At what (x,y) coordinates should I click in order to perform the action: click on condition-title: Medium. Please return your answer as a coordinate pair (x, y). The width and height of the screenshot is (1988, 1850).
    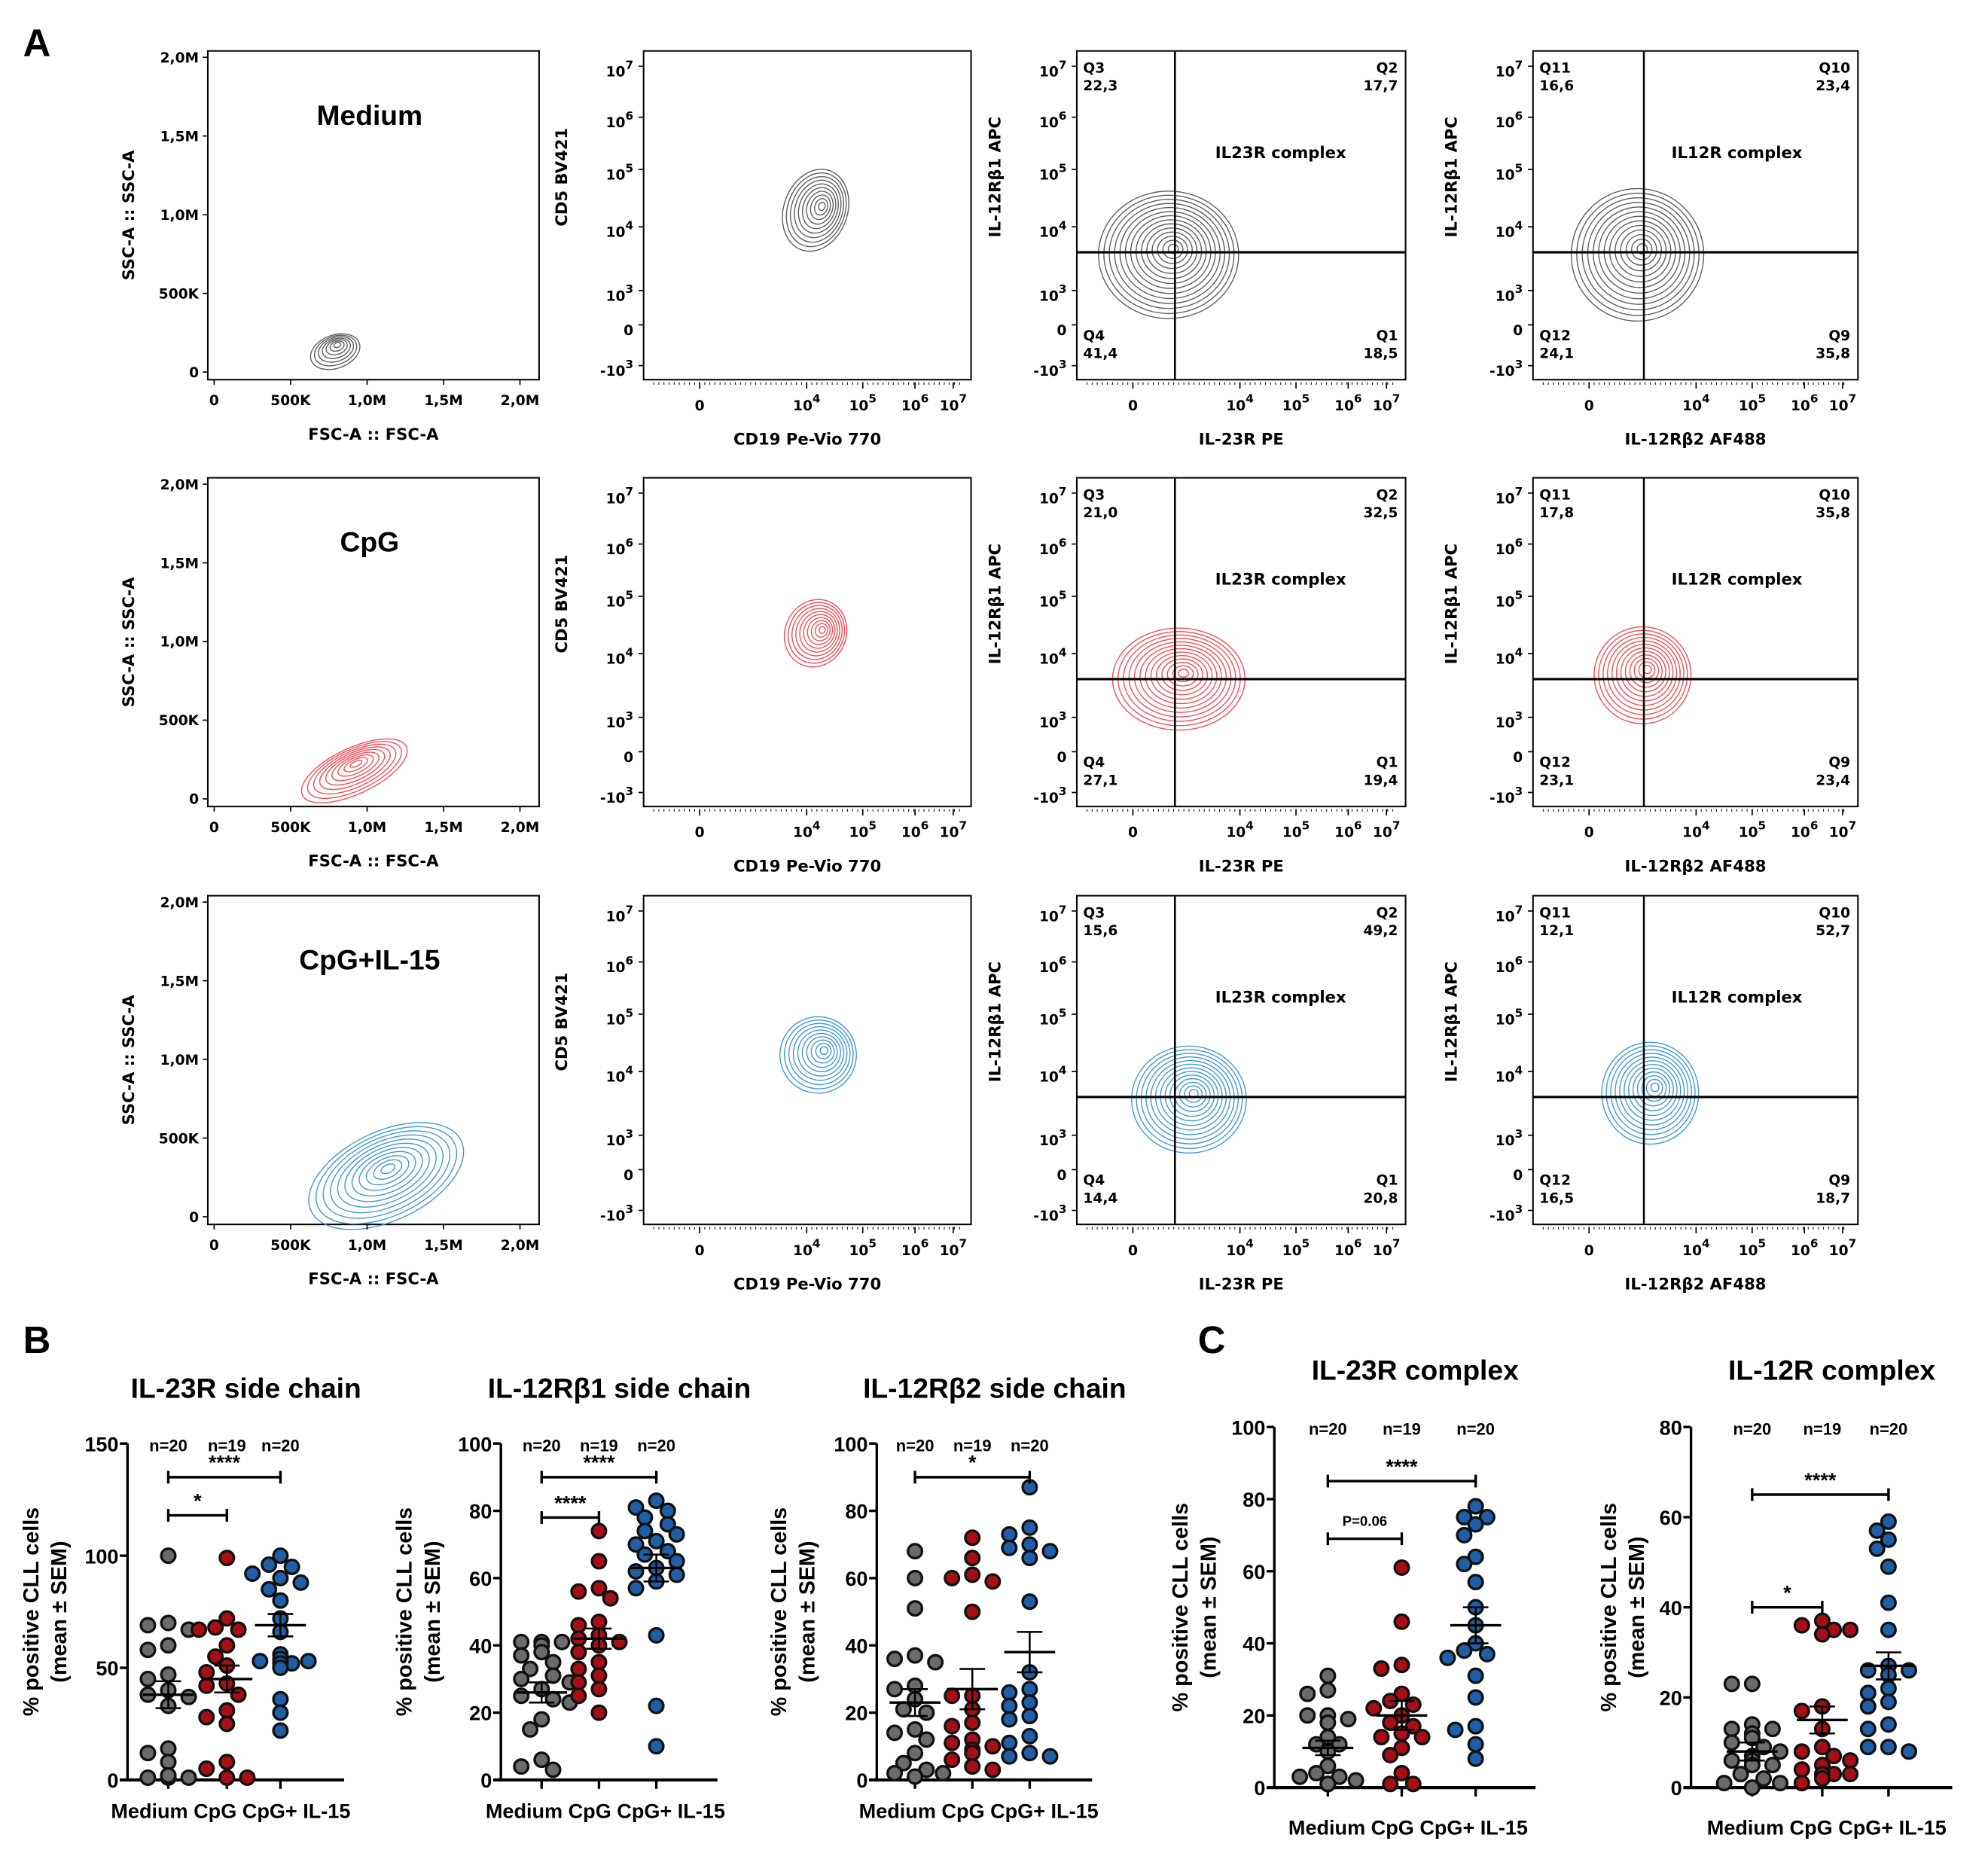
    Looking at the image, I should click on (370, 115).